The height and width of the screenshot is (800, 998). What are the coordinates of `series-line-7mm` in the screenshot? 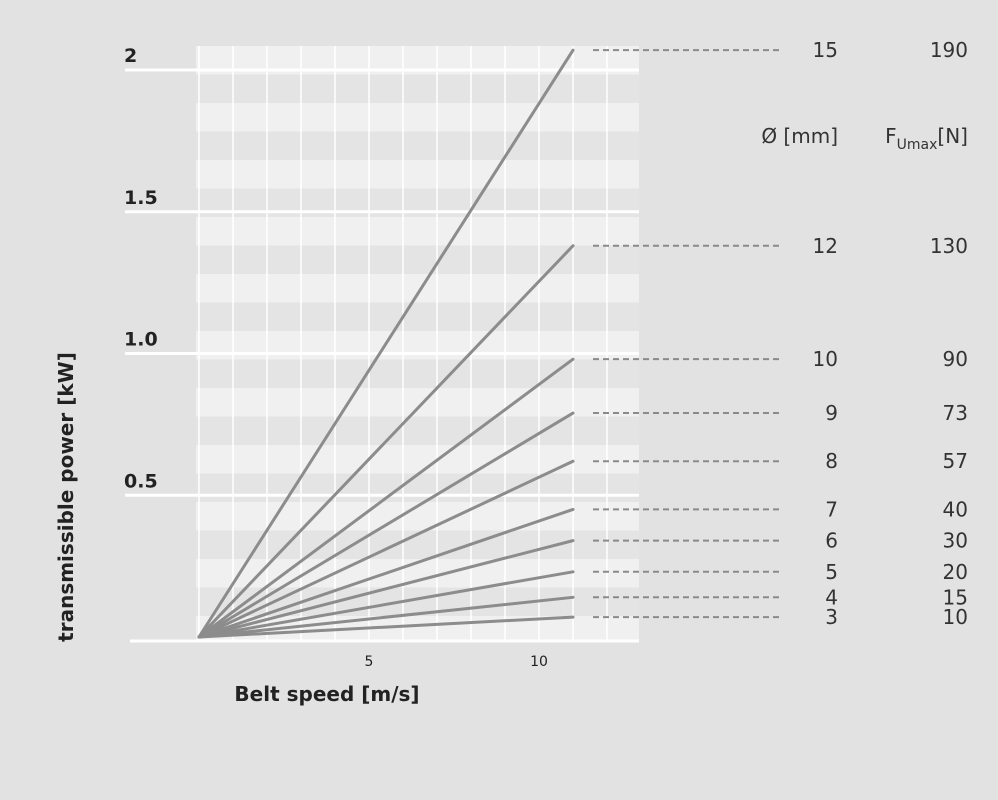 It's located at (386, 573).